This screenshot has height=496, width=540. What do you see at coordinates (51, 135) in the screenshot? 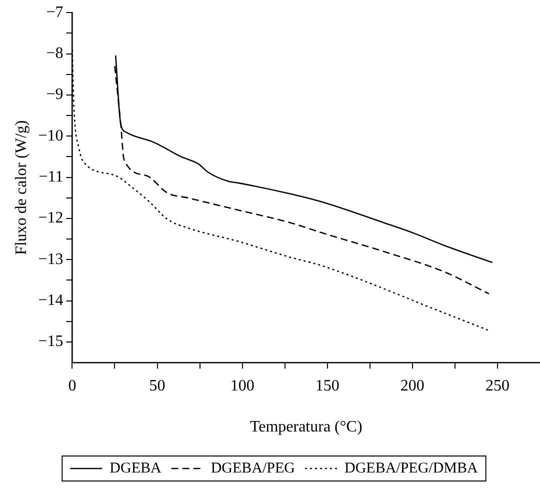
I see `y-tick-label: −10` at bounding box center [51, 135].